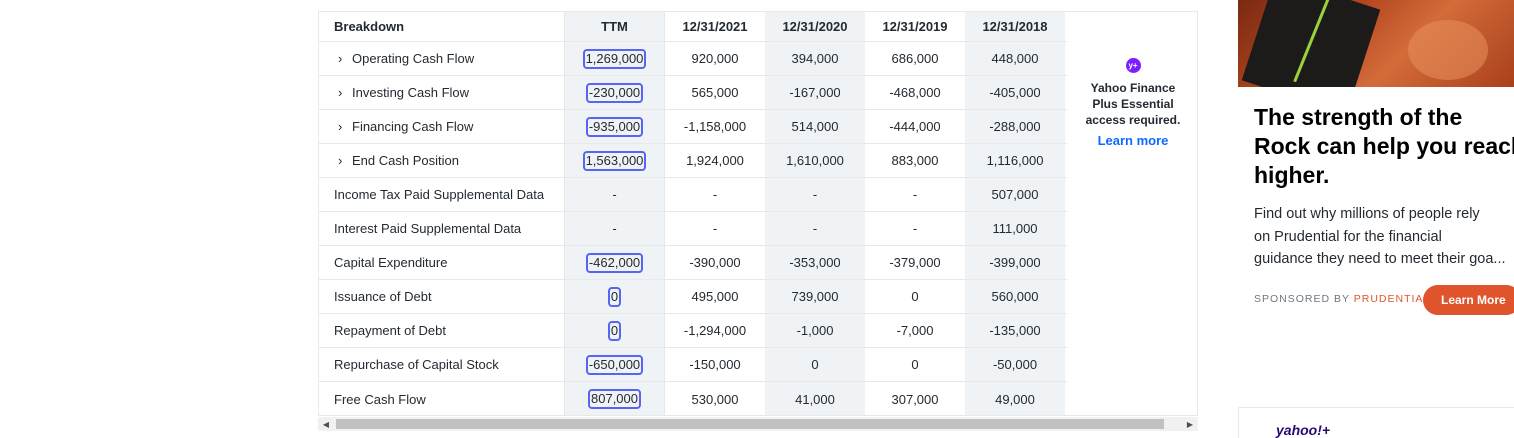 The image size is (1514, 438). What do you see at coordinates (1015, 399) in the screenshot?
I see `cell-value: 49,000` at bounding box center [1015, 399].